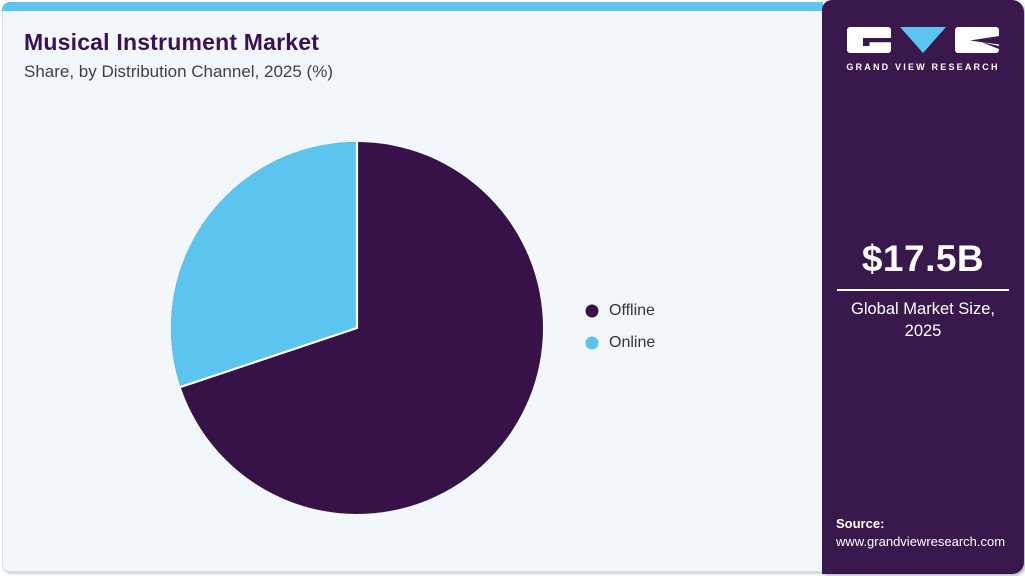 The width and height of the screenshot is (1025, 576). Describe the element at coordinates (592, 311) in the screenshot. I see `legend-dot-offline-icon` at that location.